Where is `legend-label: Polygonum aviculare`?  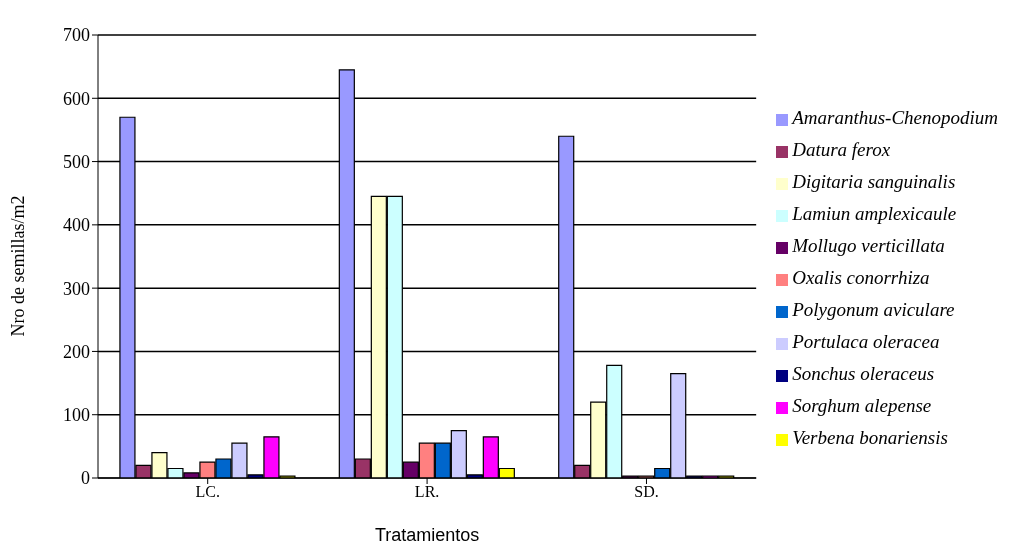
legend-label: Polygonum aviculare is located at coordinates (873, 309).